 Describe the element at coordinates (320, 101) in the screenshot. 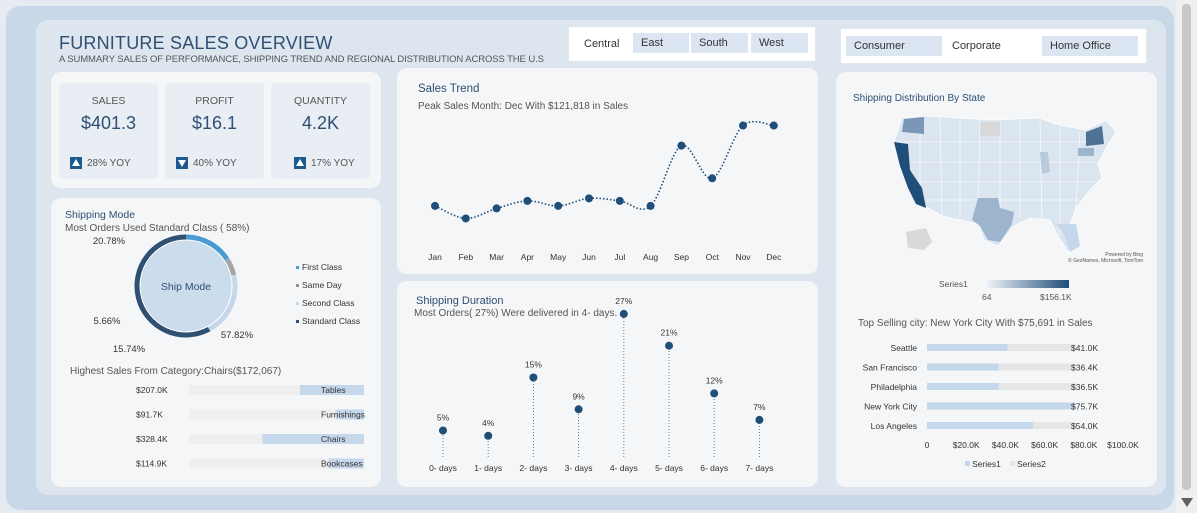

I see `kpi-quantity-label: QUANTITY` at that location.